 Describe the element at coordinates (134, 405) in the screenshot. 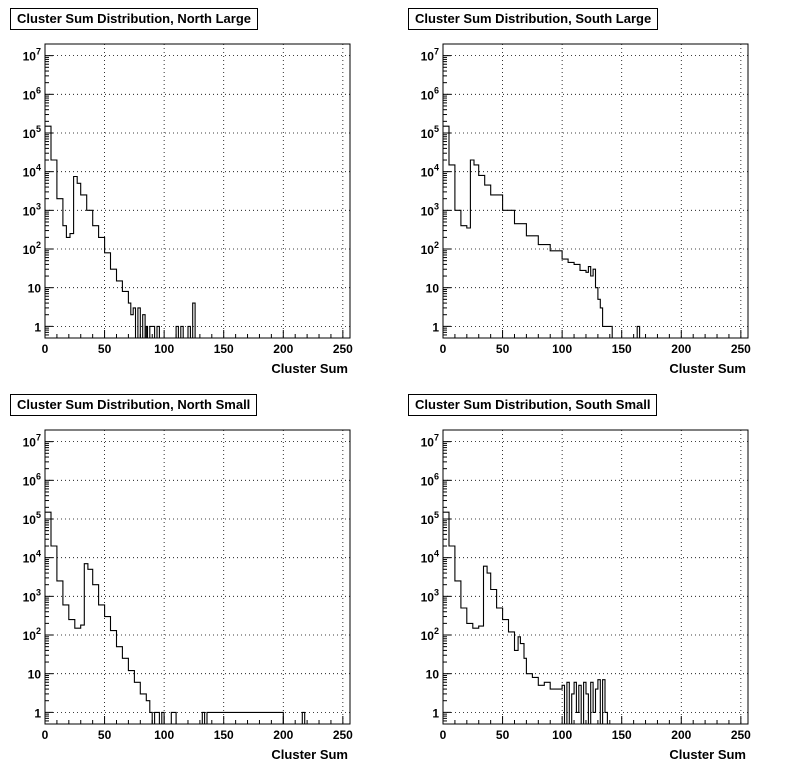

I see `chart-title-north-small: Cluster Sum Distribution, North Small` at that location.